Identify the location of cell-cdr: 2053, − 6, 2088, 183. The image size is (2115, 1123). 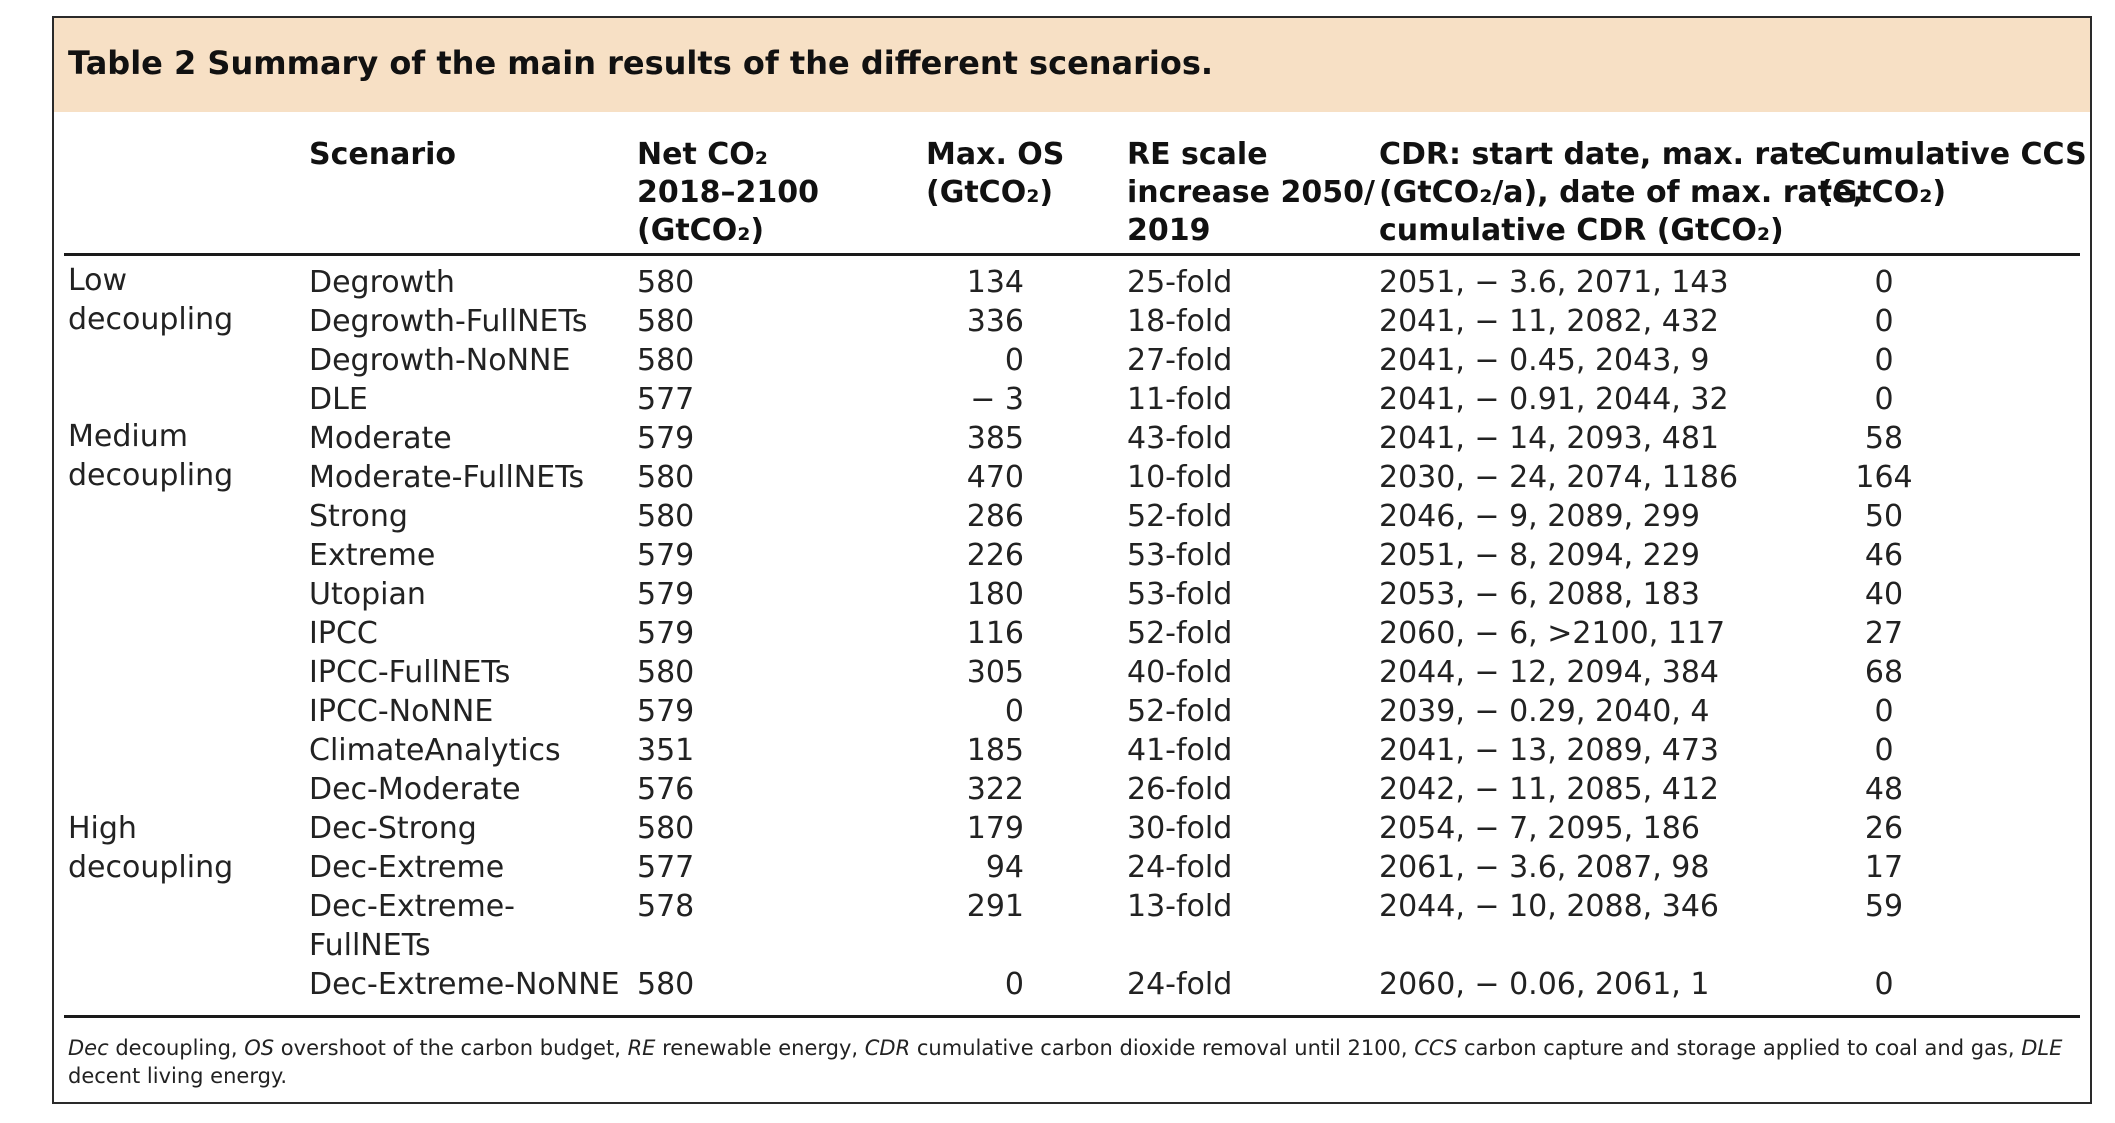
(1539, 594).